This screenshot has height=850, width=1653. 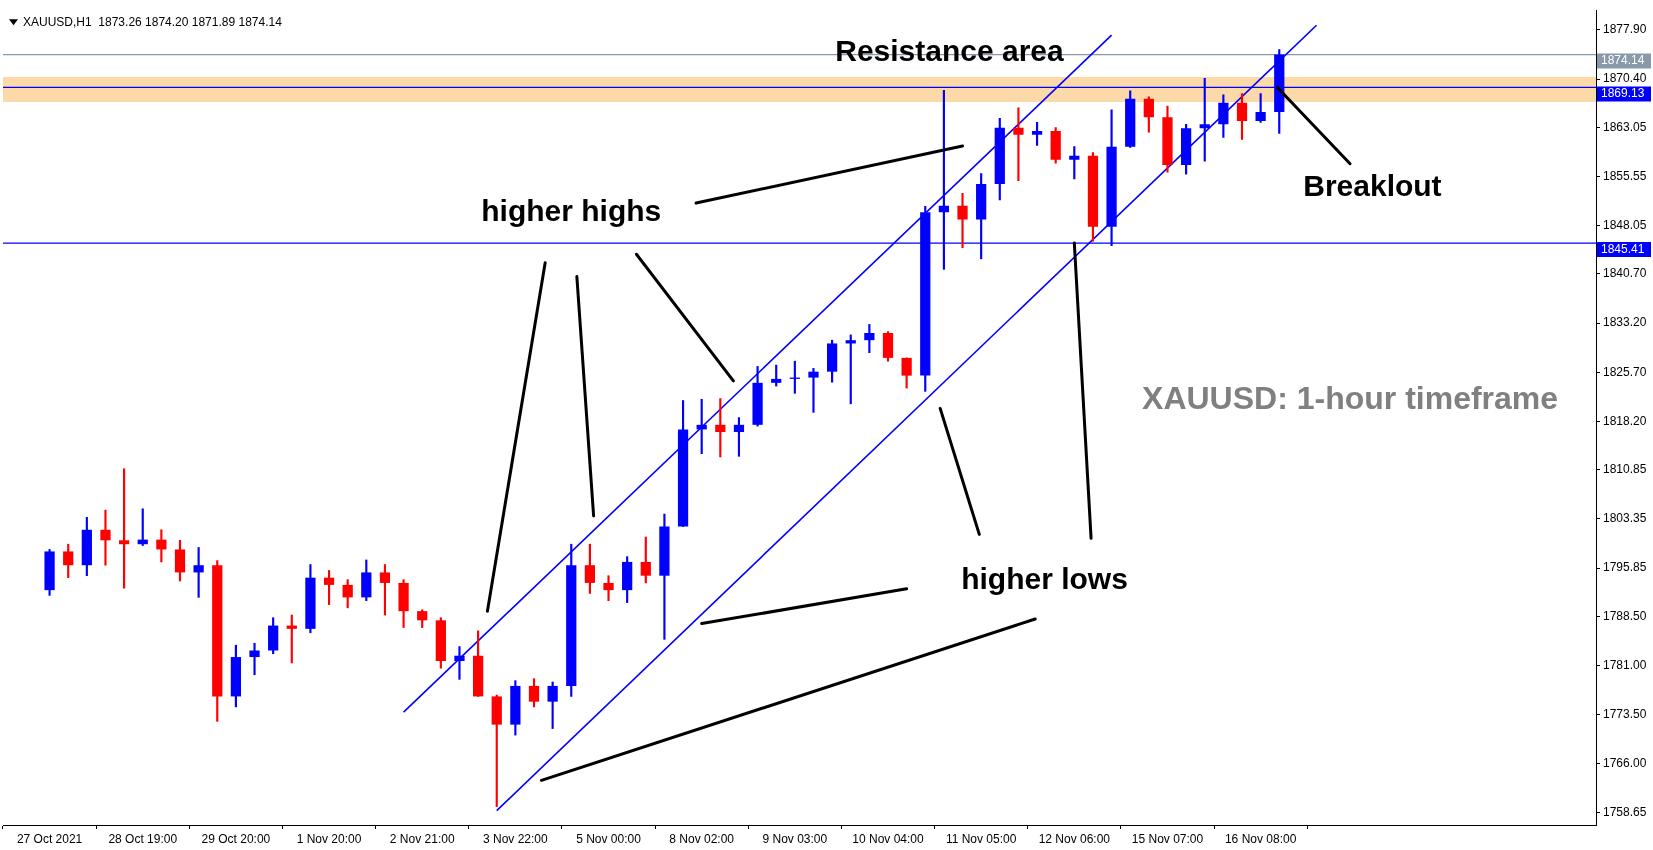 I want to click on x-tick-label: 28 Oct 19:00, so click(x=143, y=838).